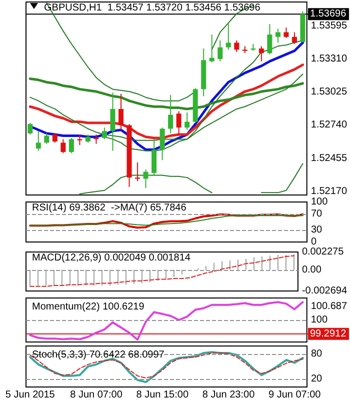 The height and width of the screenshot is (400, 350). I want to click on x-tick-label: 8 Jun 23:00, so click(229, 395).